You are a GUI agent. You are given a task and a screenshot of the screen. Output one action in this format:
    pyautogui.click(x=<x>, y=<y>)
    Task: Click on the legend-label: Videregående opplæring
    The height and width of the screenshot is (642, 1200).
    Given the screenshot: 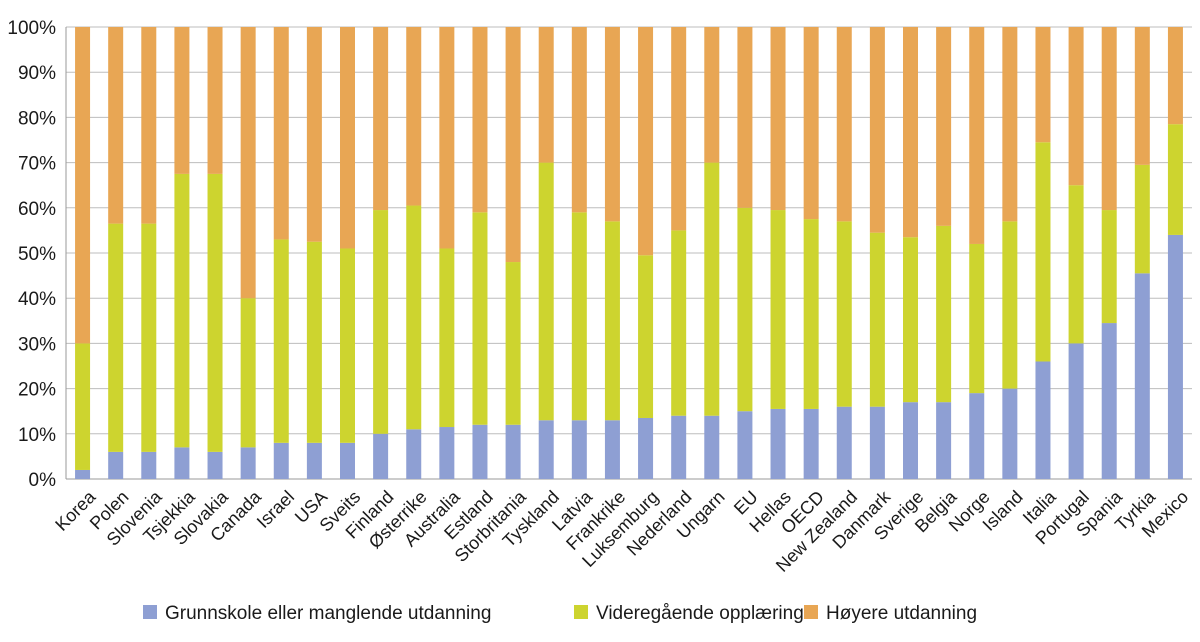 What is the action you would take?
    pyautogui.click(x=700, y=613)
    